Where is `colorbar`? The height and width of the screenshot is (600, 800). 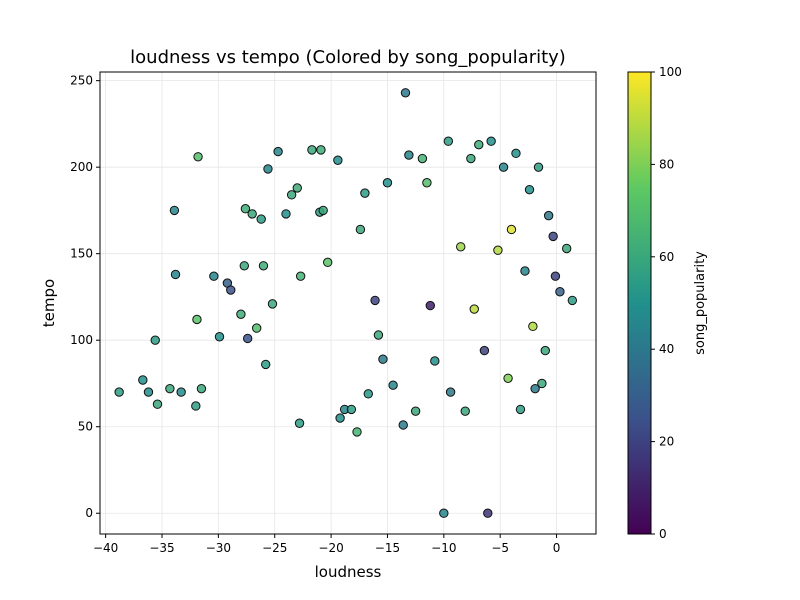 colorbar is located at coordinates (639, 303).